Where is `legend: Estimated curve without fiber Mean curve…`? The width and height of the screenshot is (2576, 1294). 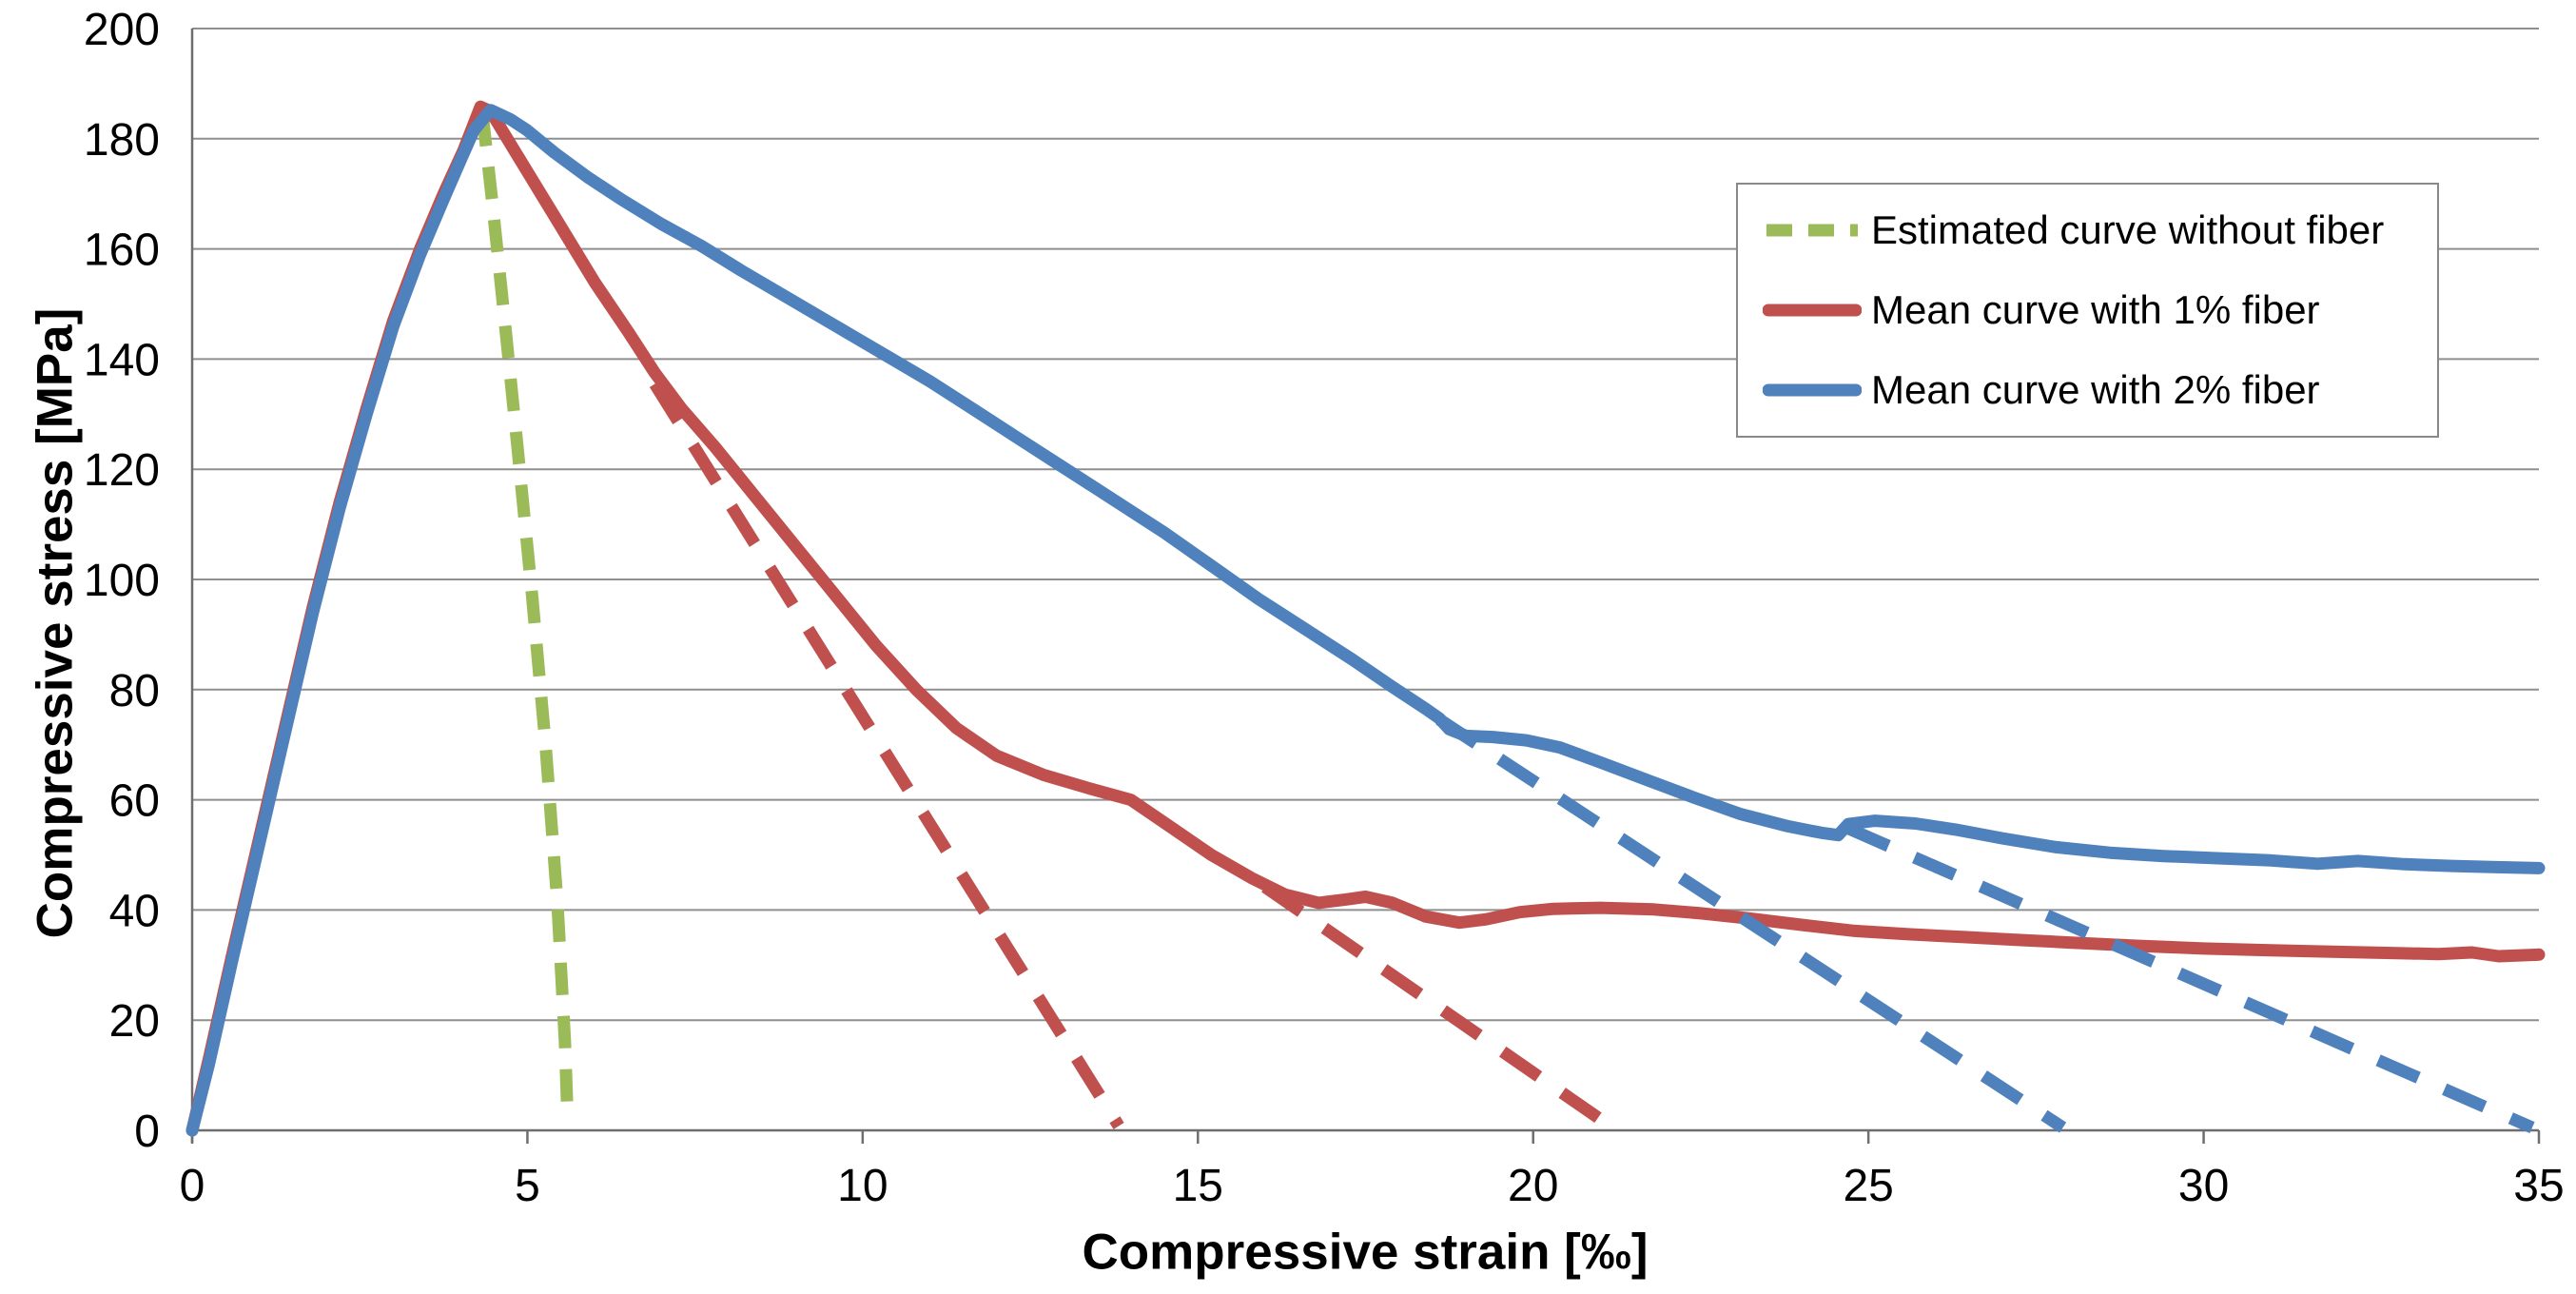
legend: Estimated curve without fiber Mean curve… is located at coordinates (2087, 310).